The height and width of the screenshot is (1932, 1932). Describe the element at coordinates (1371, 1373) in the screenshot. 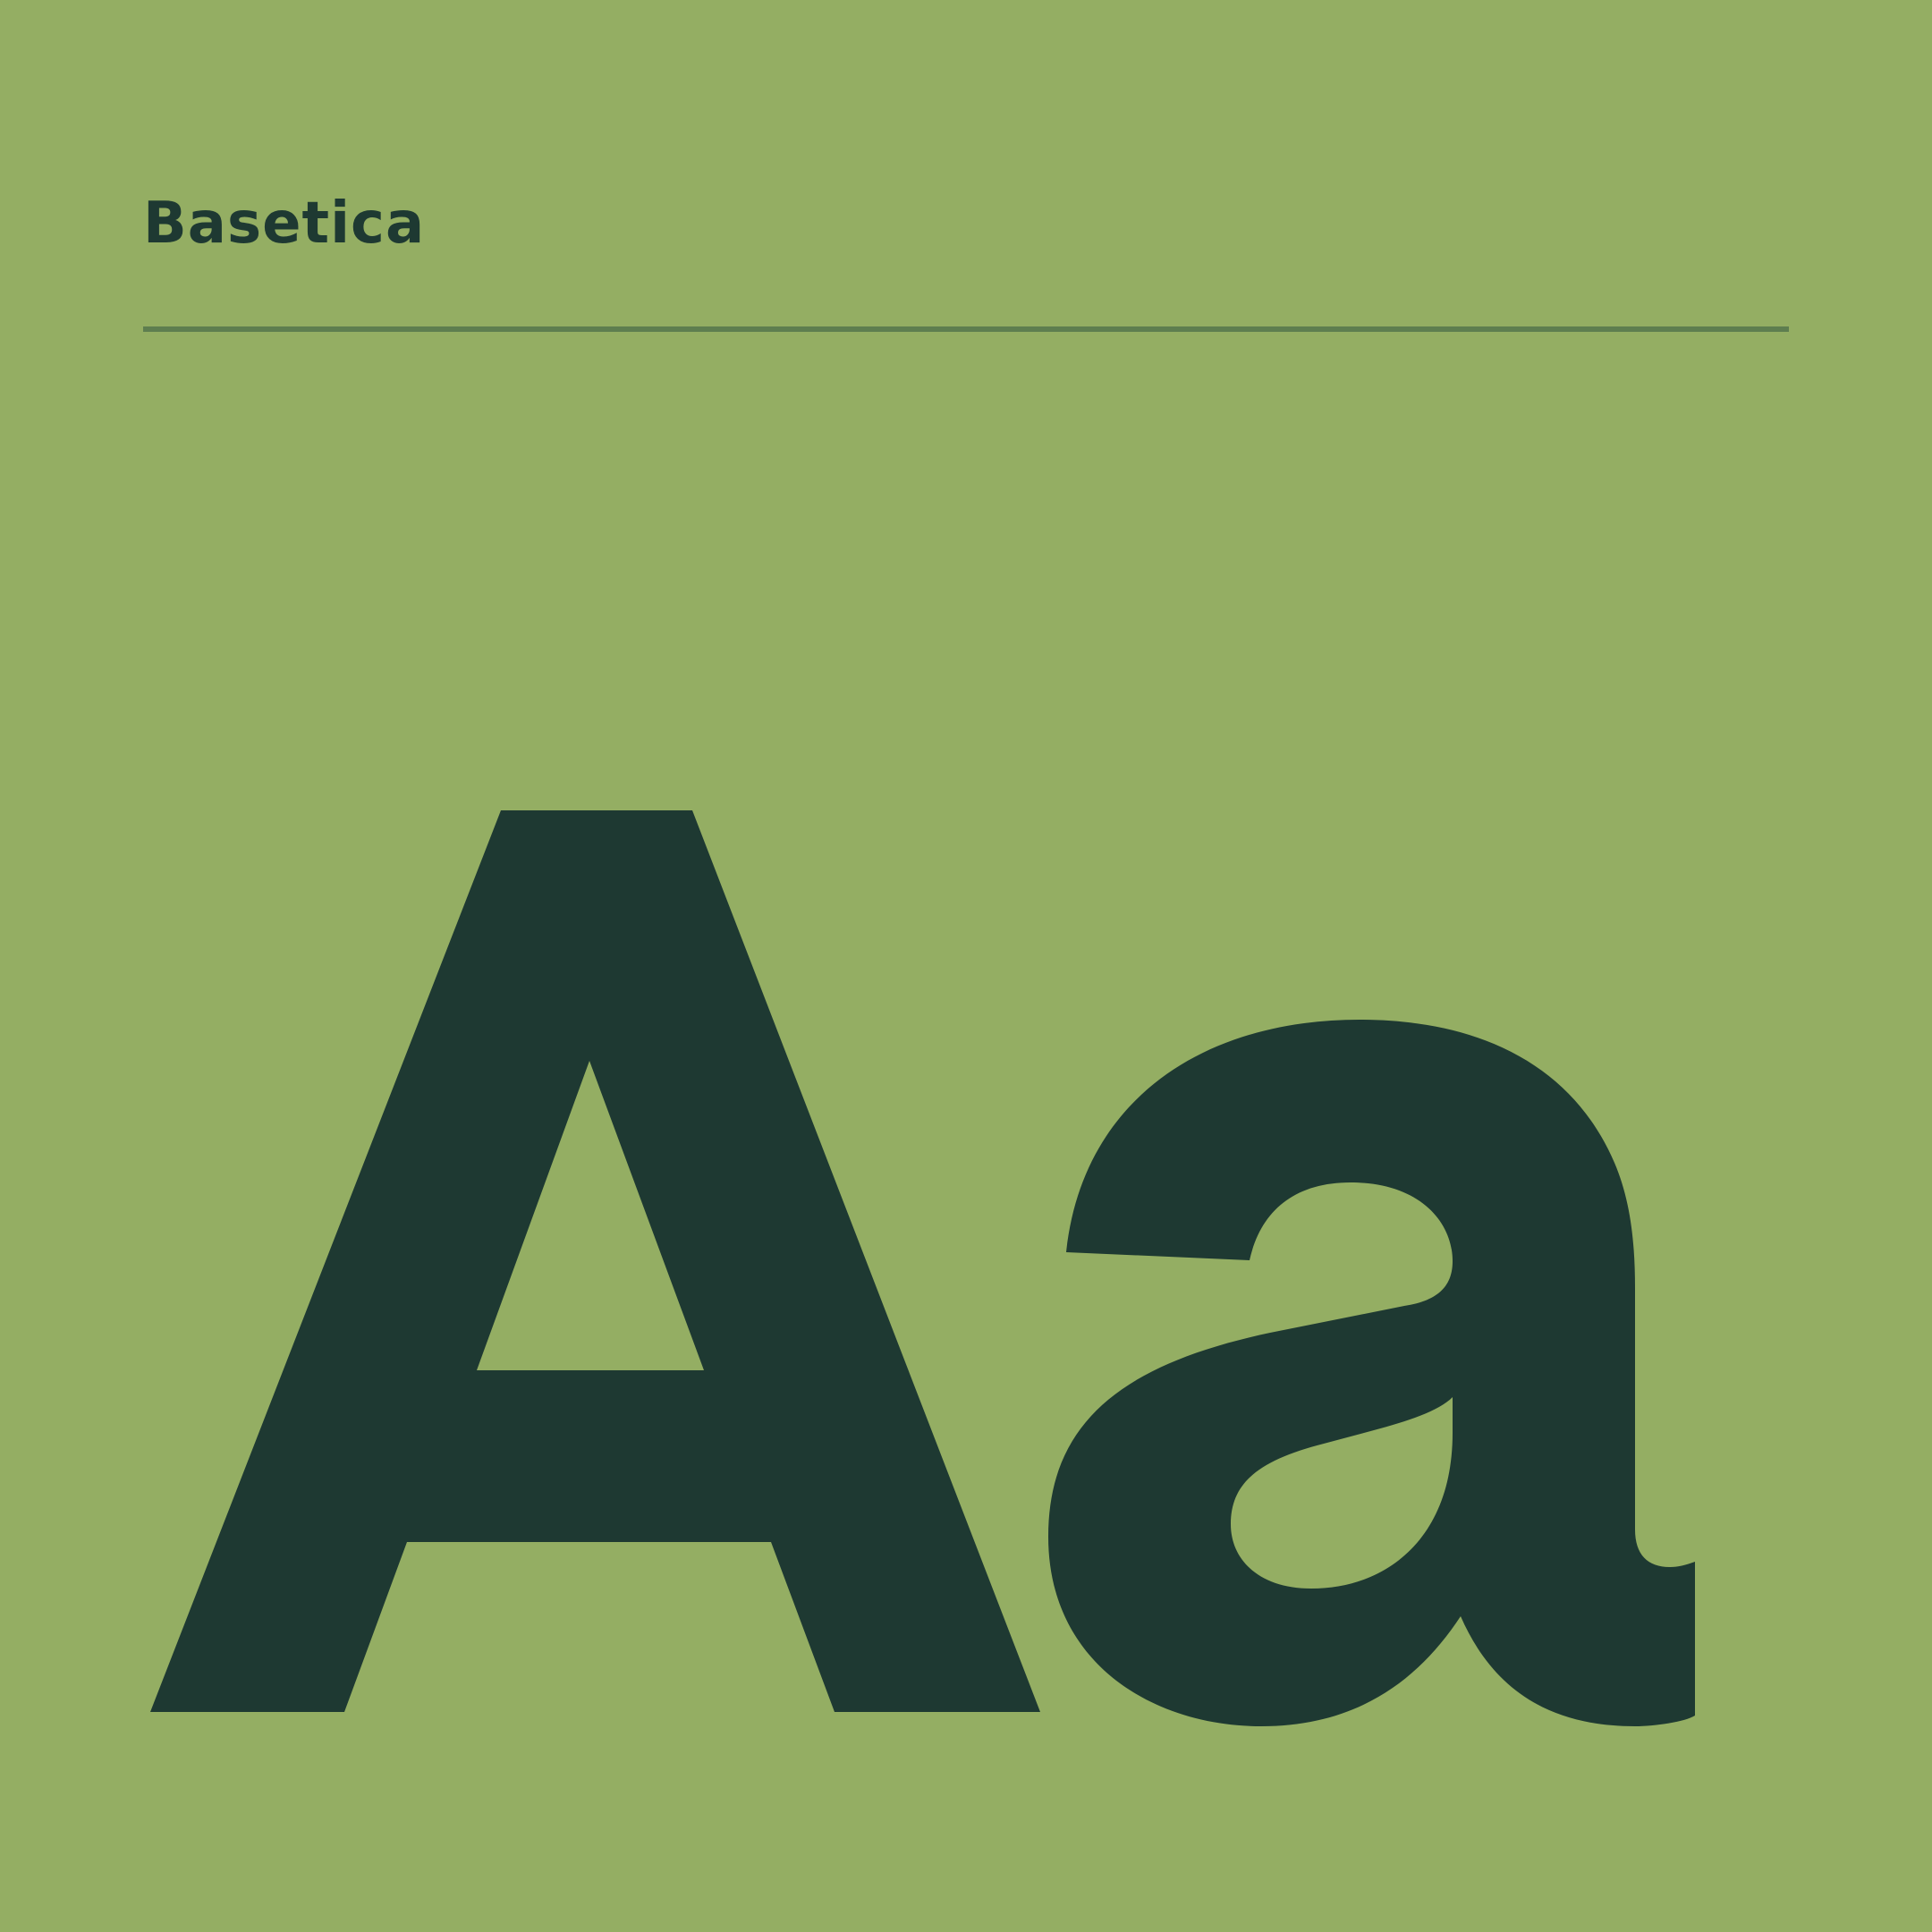

I see `glyph-lowercase-a` at that location.